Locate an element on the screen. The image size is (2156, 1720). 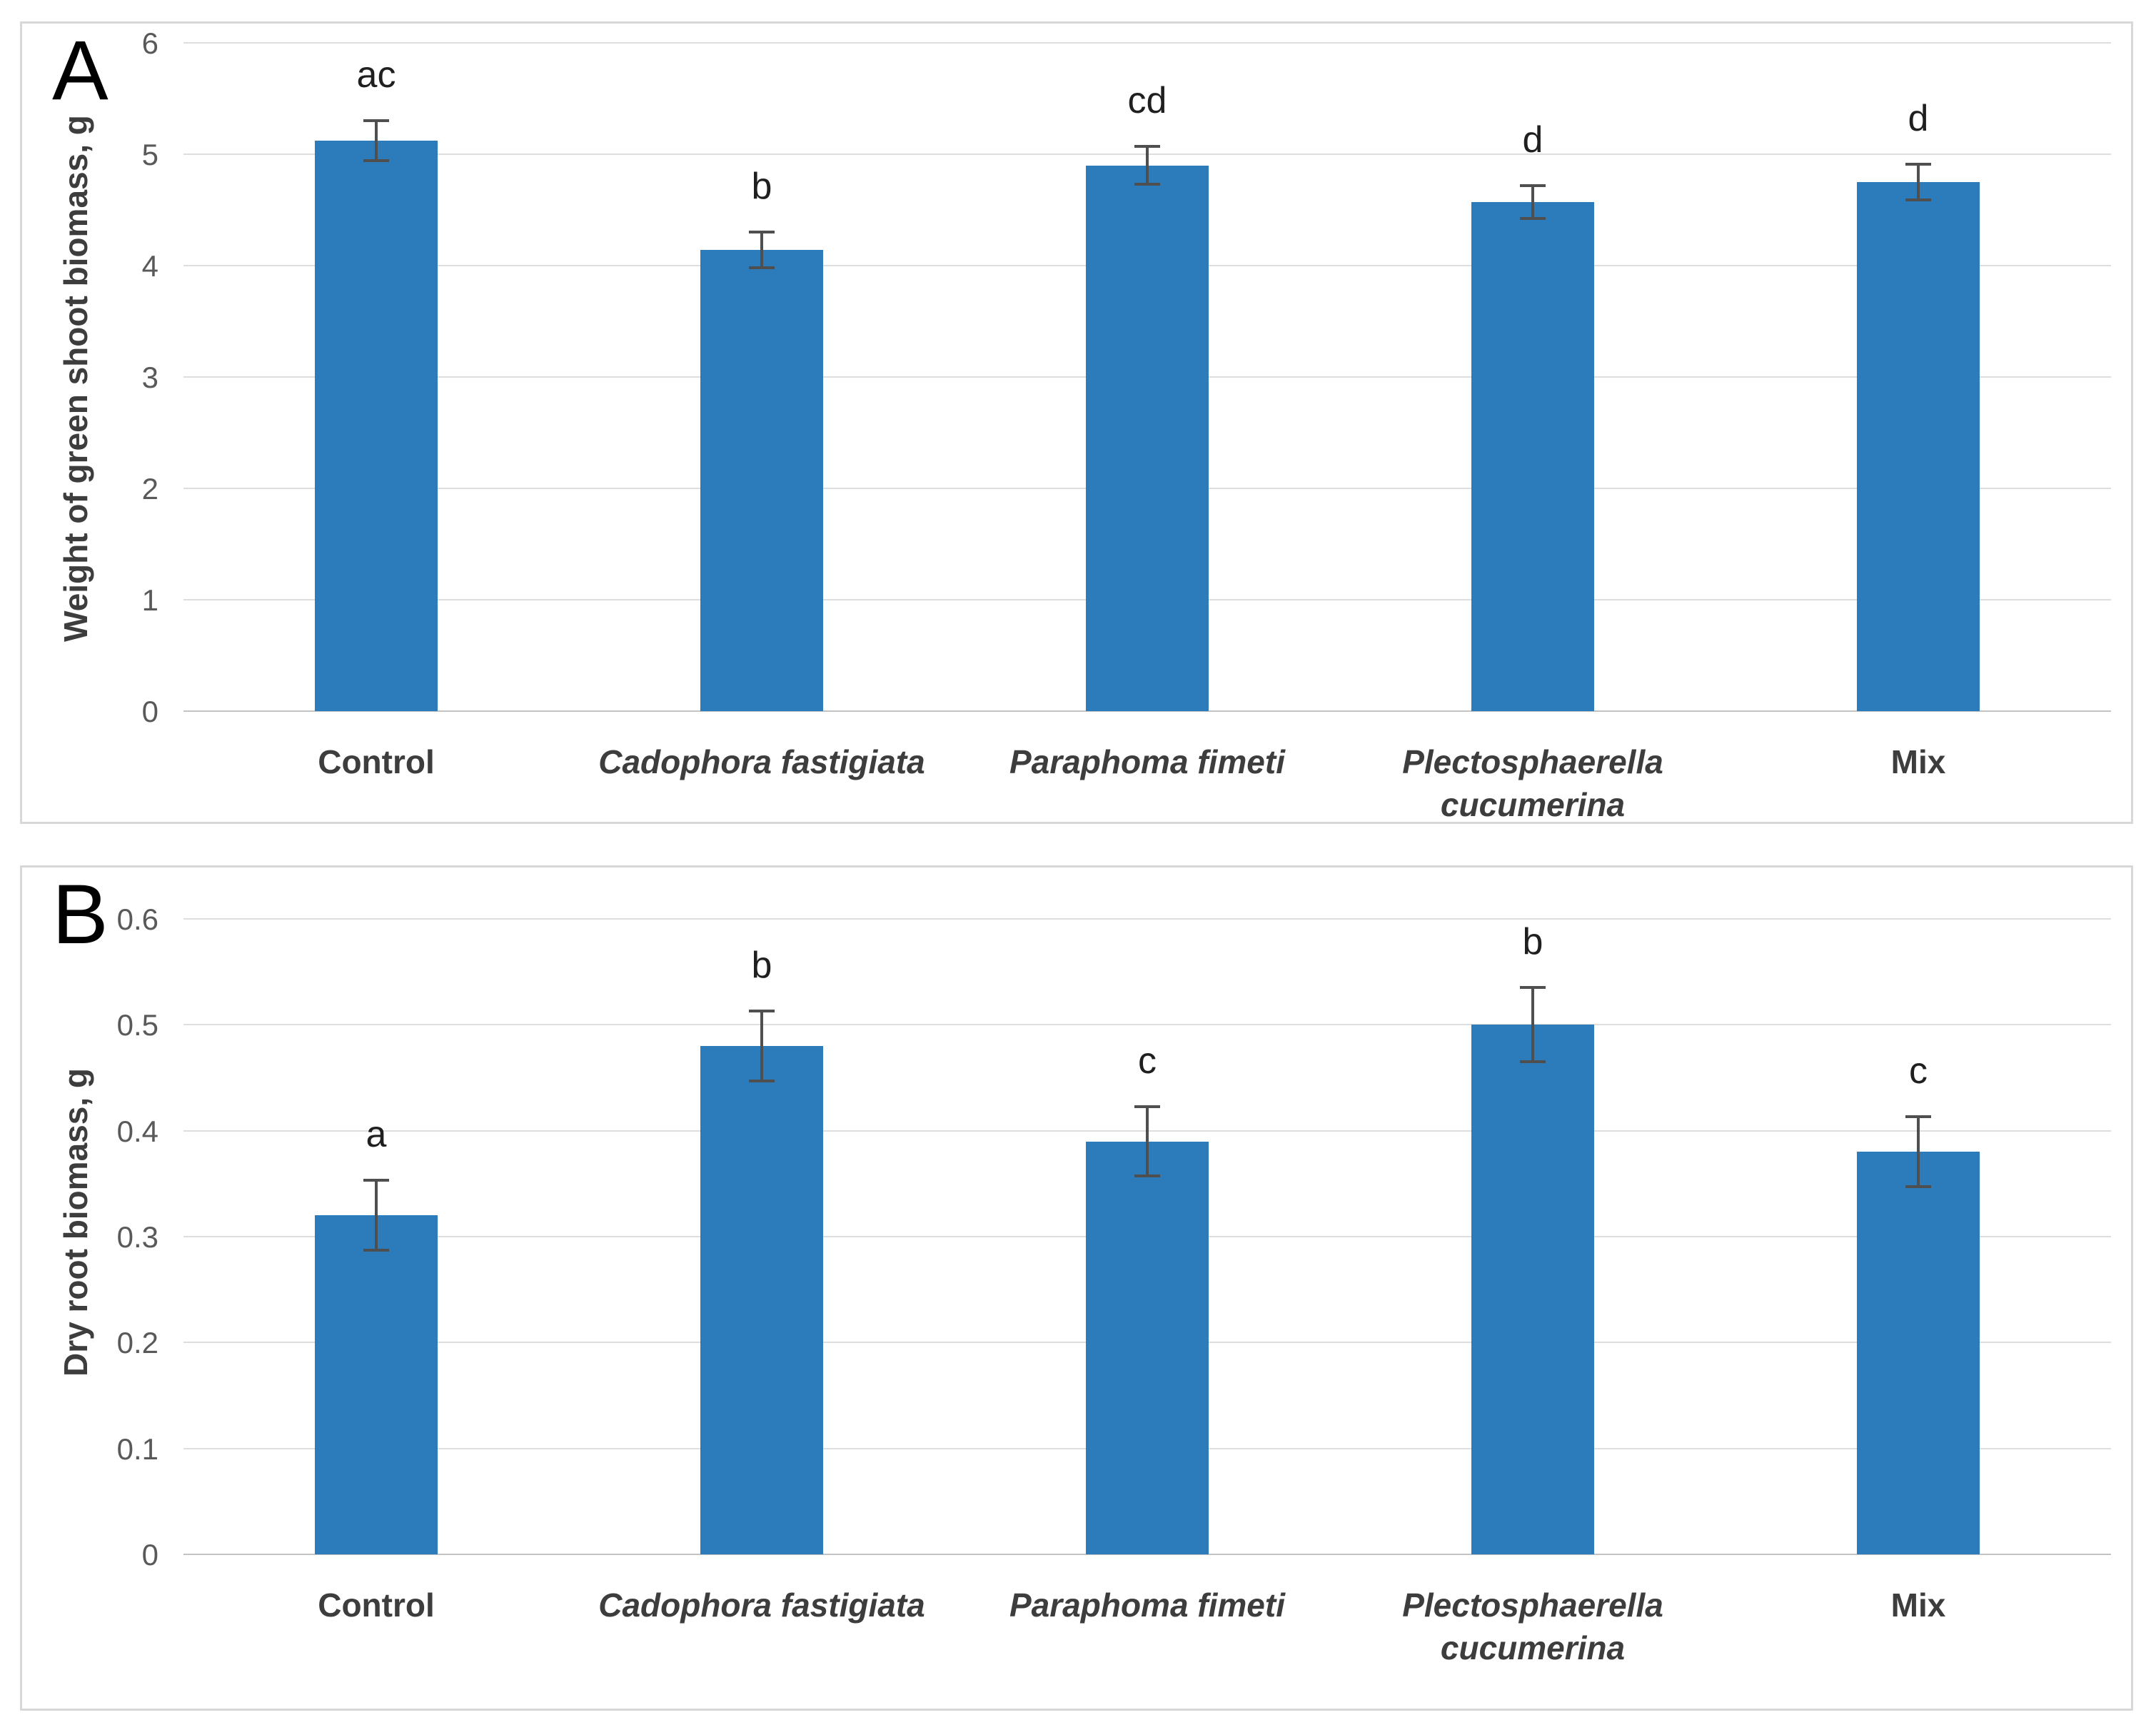
y-tick-label: 0.1 is located at coordinates (137, 1449).